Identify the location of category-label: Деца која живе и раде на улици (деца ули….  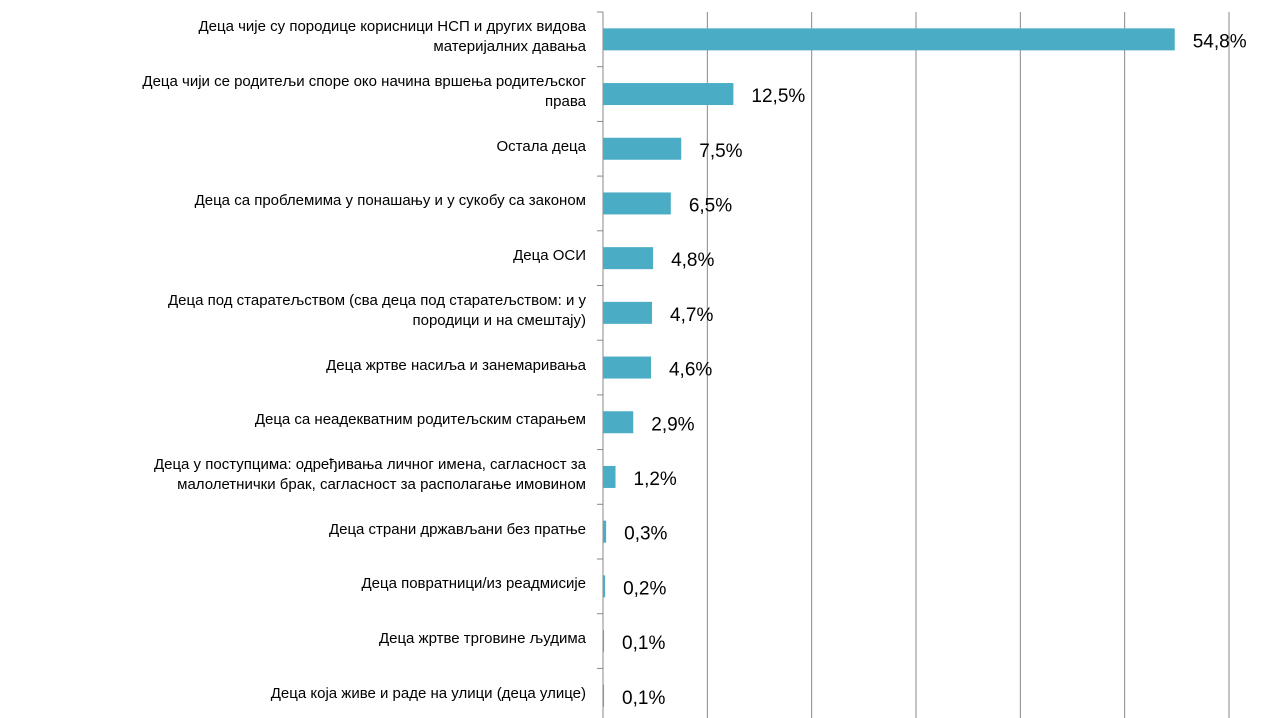
(428, 693).